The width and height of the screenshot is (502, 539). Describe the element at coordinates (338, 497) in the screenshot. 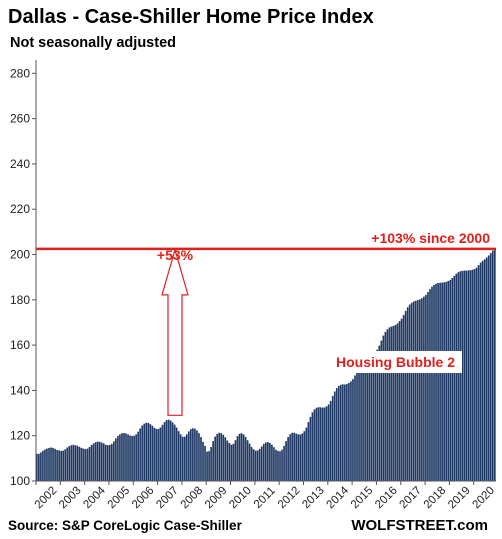

I see `x-tick-label-2014: 2014` at that location.